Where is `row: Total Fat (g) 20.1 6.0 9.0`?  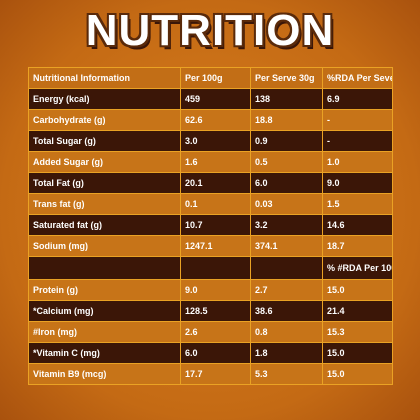 row: Total Fat (g) 20.1 6.0 9.0 is located at coordinates (210, 183).